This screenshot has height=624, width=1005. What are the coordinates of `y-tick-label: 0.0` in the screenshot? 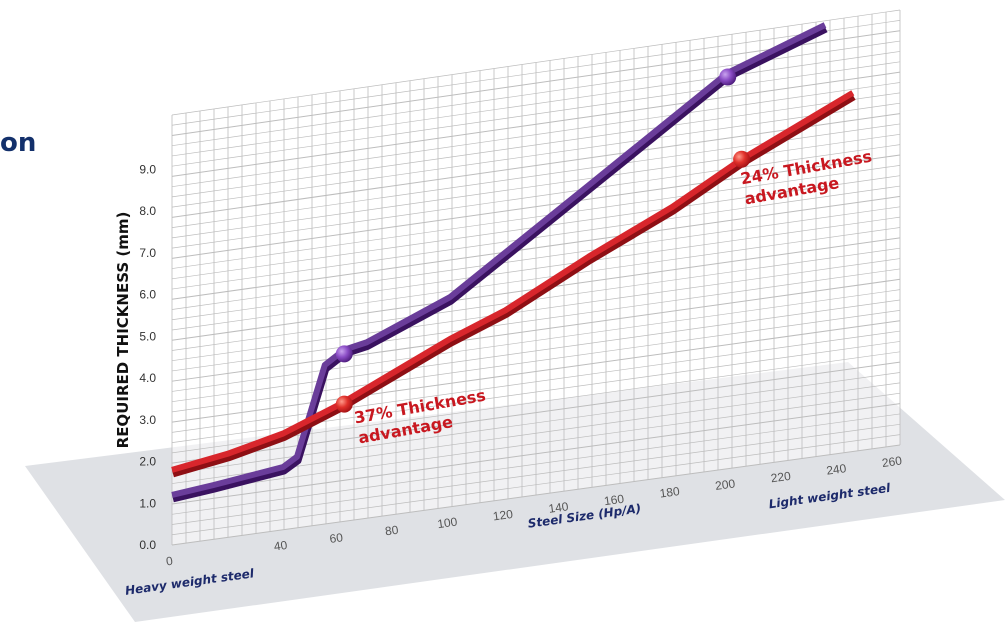 It's located at (147, 545).